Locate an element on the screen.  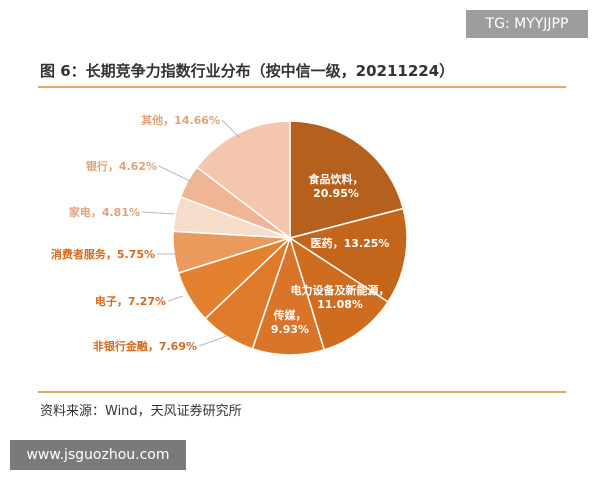
slice-label: 其他，14.66% is located at coordinates (180, 120).